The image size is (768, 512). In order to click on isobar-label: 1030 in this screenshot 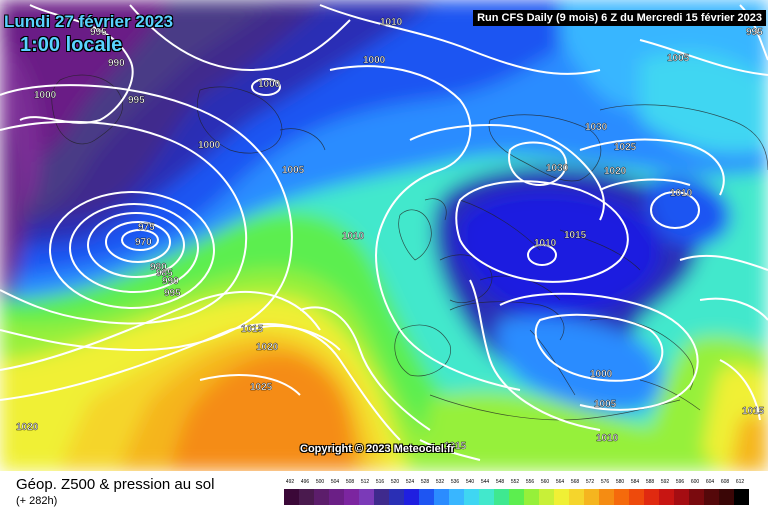, I will do `click(596, 127)`.